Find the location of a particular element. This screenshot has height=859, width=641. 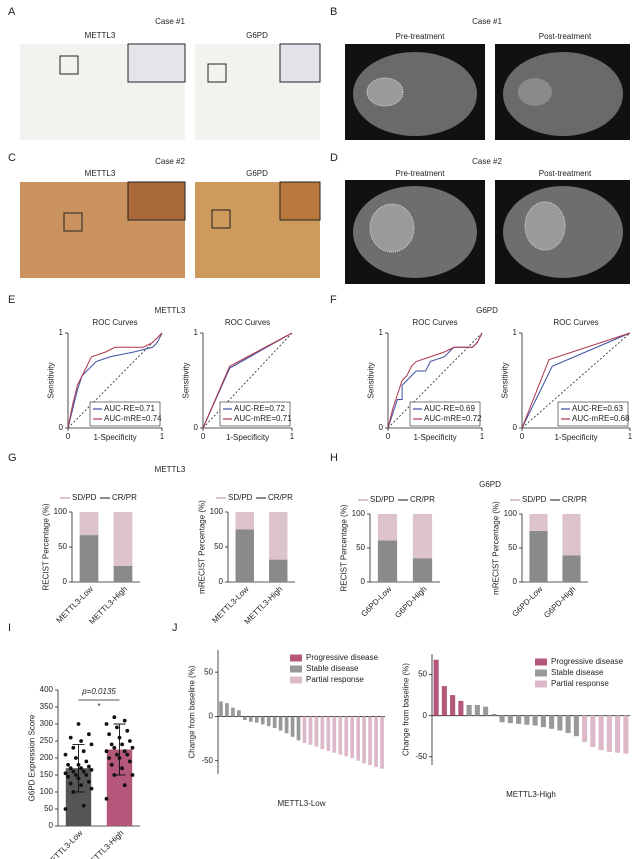

panel-title: Case #2 is located at coordinates (170, 161).